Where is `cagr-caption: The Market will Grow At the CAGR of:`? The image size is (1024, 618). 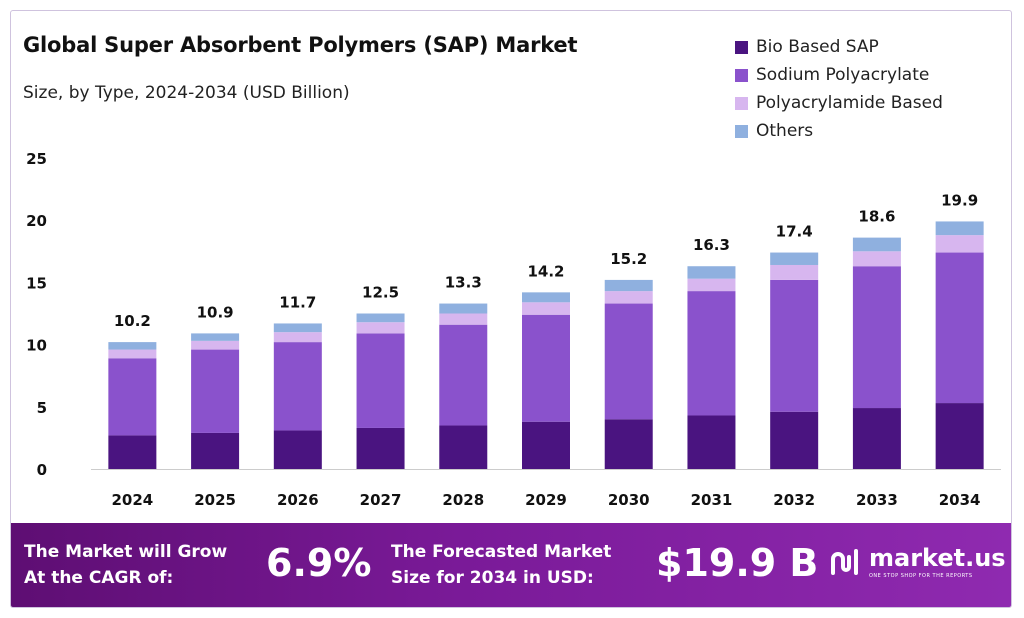
cagr-caption: The Market will Grow At the CAGR of: is located at coordinates (125, 565).